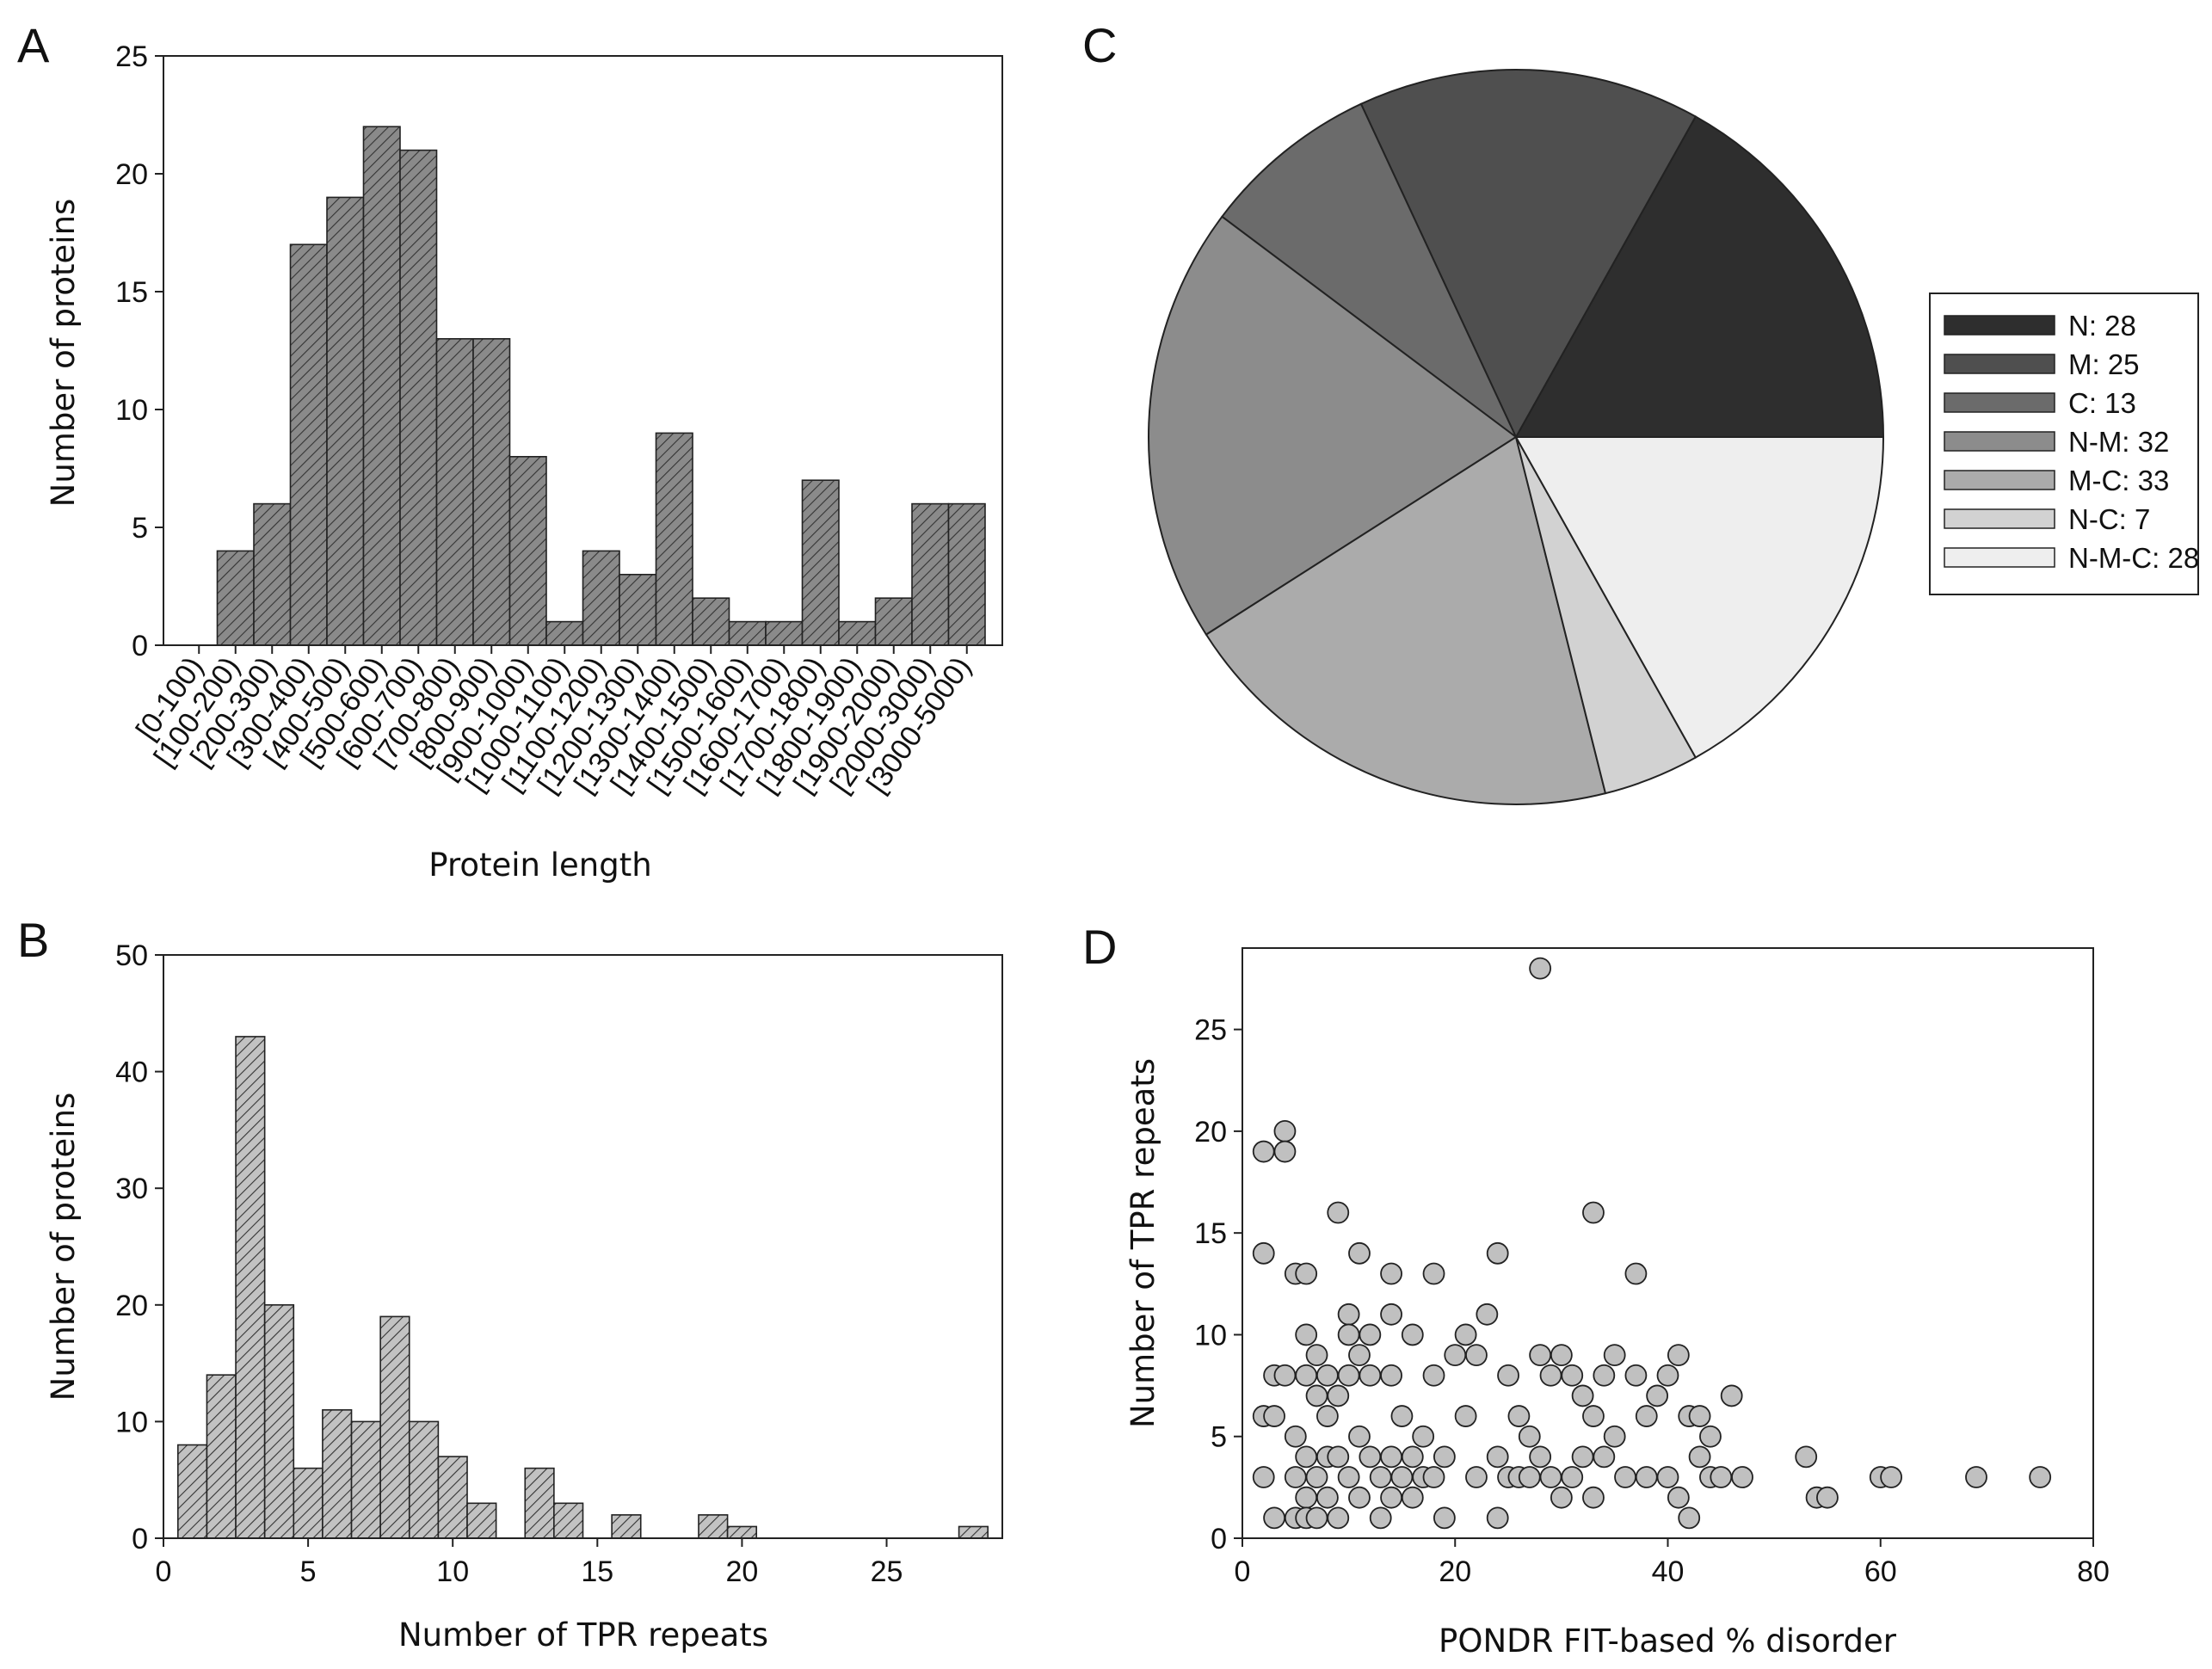 The image size is (2212, 1669). What do you see at coordinates (131, 1306) in the screenshot?
I see `panel-b-ytick-label: 20` at bounding box center [131, 1306].